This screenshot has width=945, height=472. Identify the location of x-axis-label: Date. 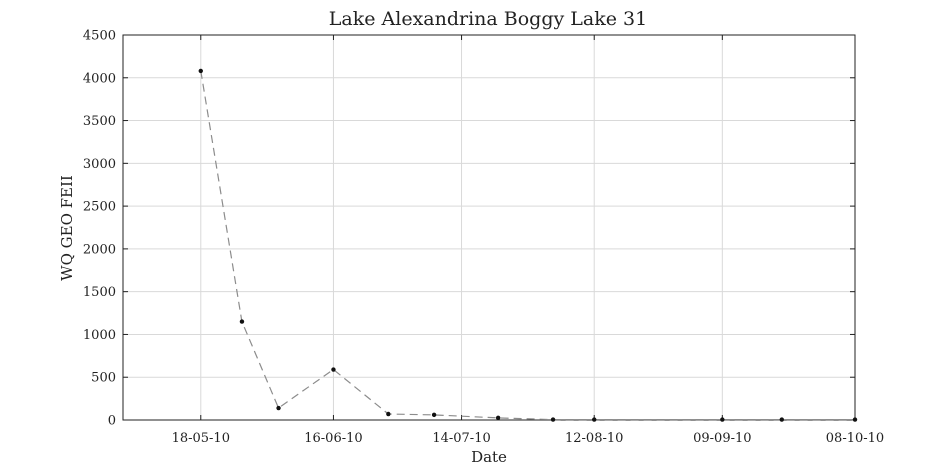
(489, 457).